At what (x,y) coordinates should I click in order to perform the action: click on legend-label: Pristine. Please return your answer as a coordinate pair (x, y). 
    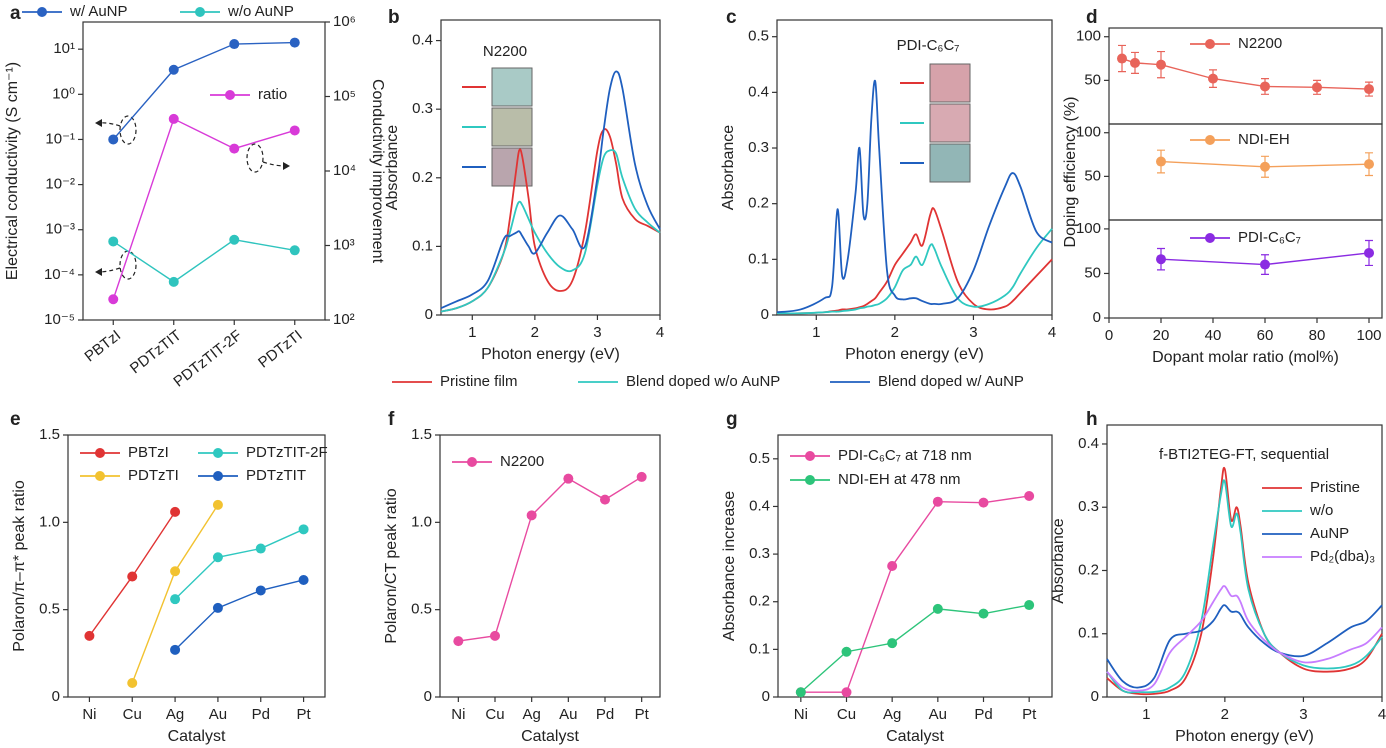
    Looking at the image, I should click on (1335, 487).